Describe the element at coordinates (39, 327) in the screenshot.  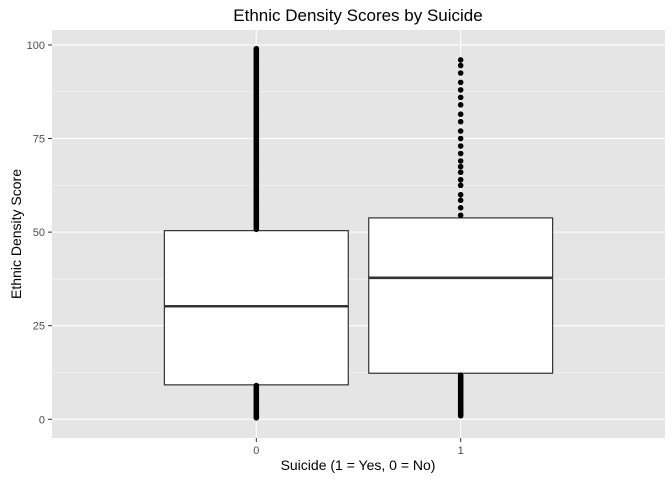
I see `y-tick-label: 25` at that location.